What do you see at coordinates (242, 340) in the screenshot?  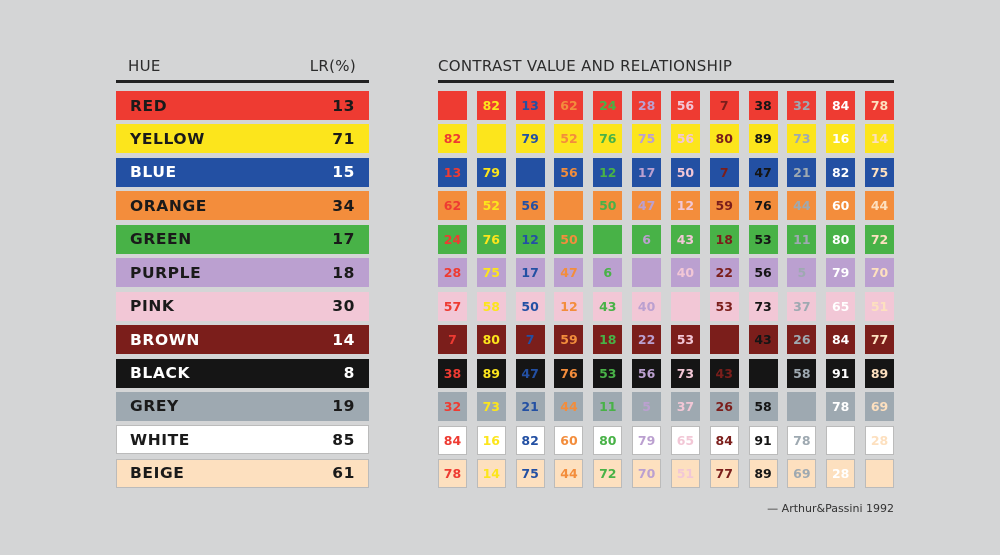 I see `hue-row-brown: BROWN 14` at bounding box center [242, 340].